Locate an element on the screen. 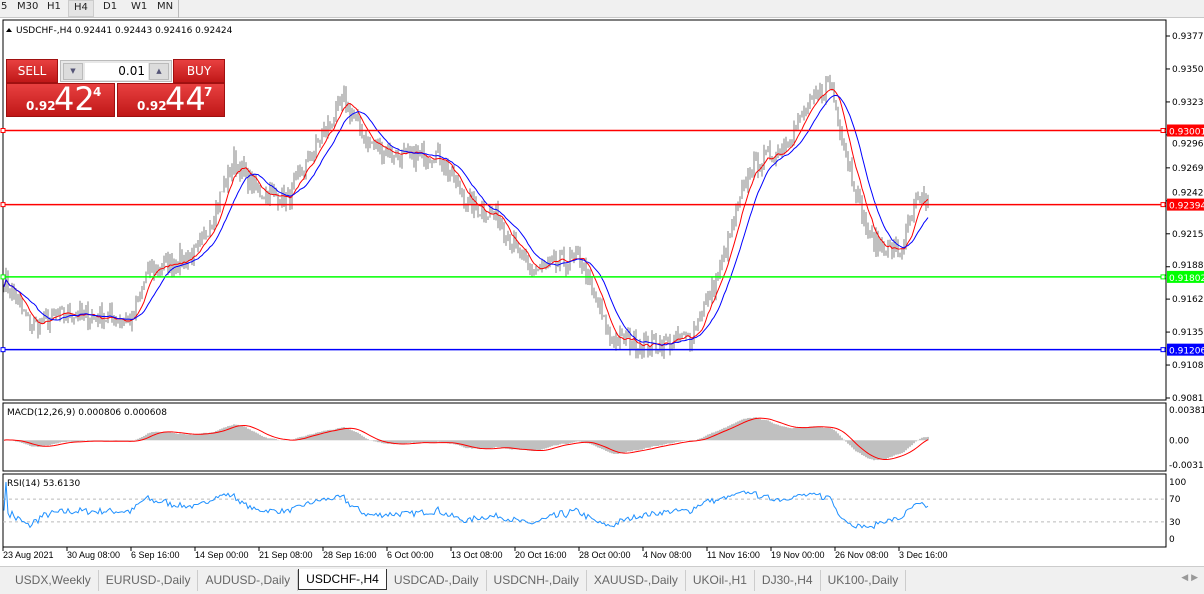  price-tick-label: 0.91885 is located at coordinates (1188, 266).